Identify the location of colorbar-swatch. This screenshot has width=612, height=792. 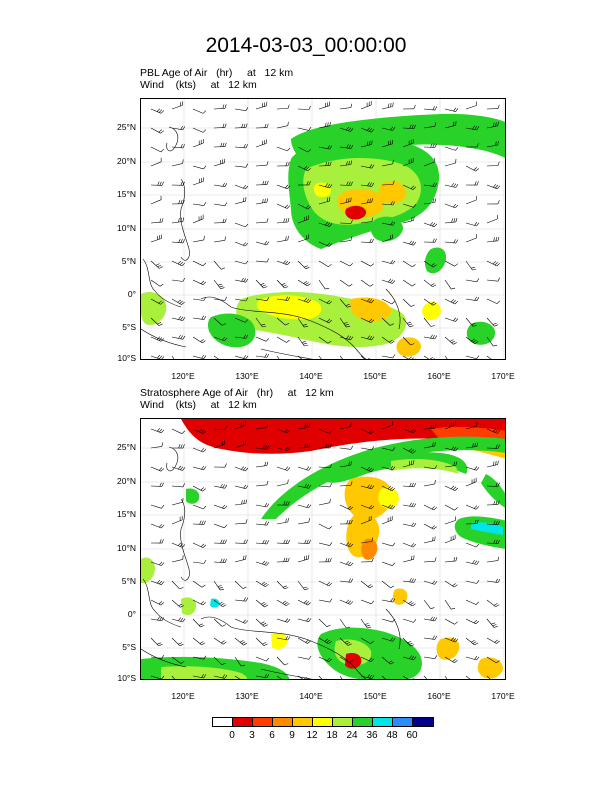
(323, 722).